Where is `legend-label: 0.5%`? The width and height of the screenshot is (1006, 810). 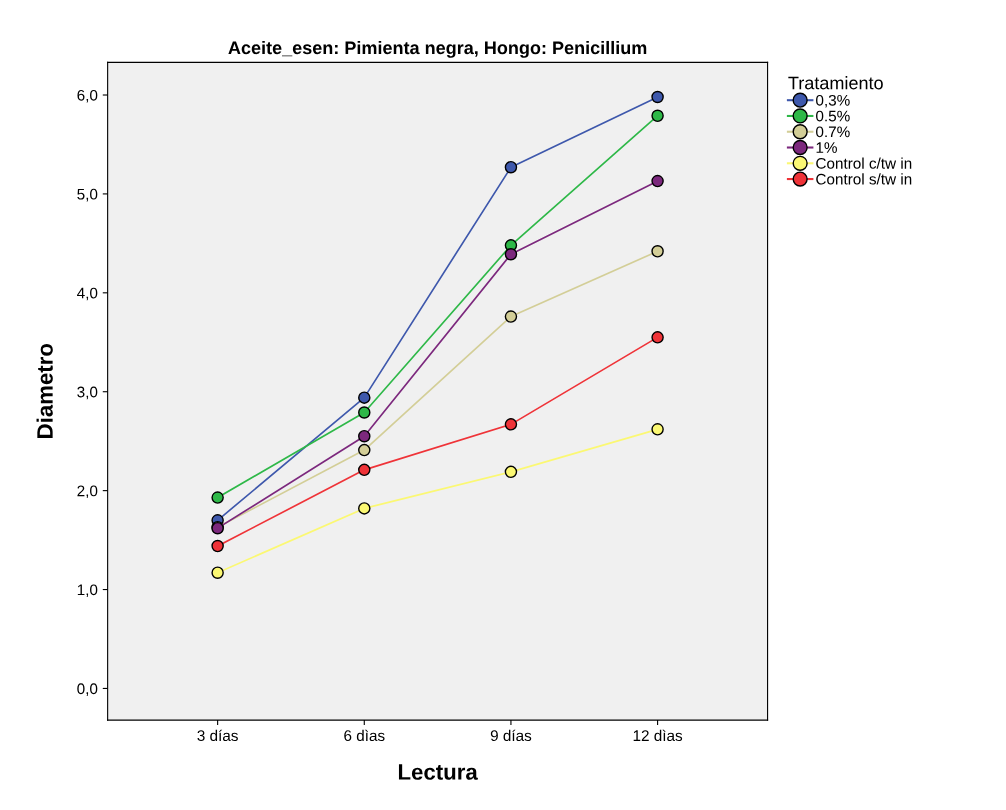
legend-label: 0.5% is located at coordinates (833, 116).